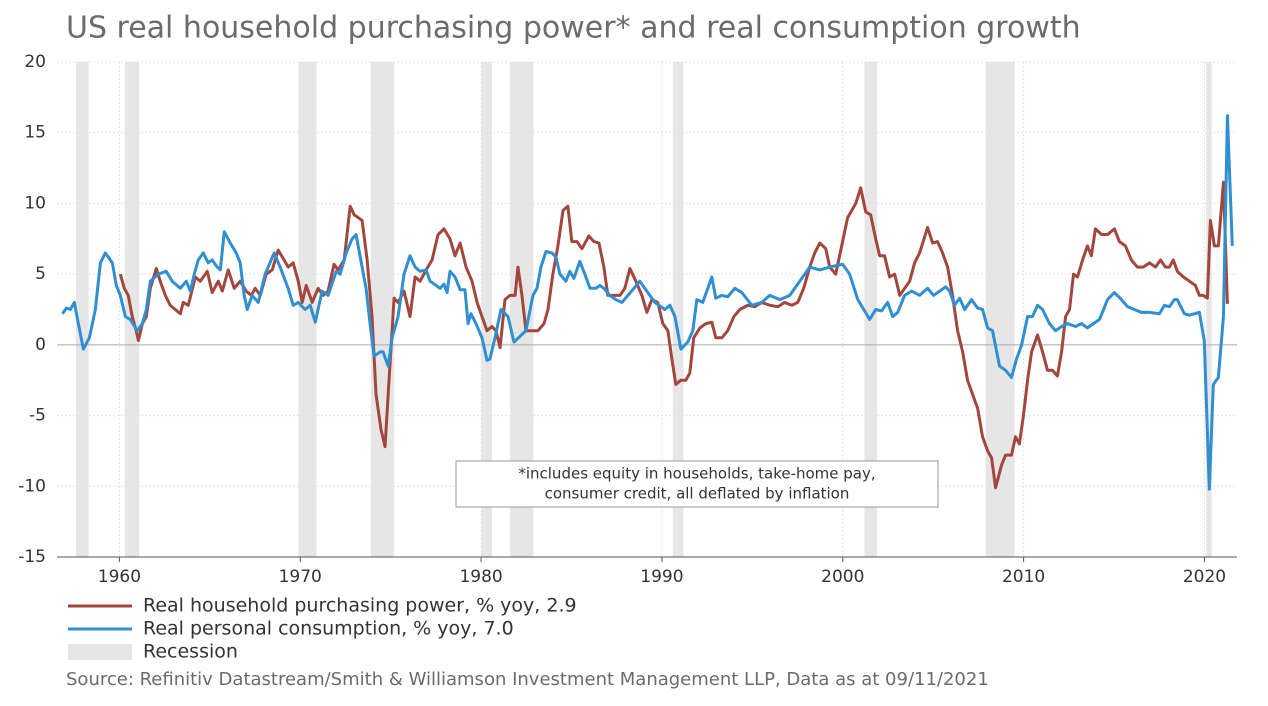 The image size is (1268, 706). Describe the element at coordinates (697, 484) in the screenshot. I see `annotation-box` at that location.